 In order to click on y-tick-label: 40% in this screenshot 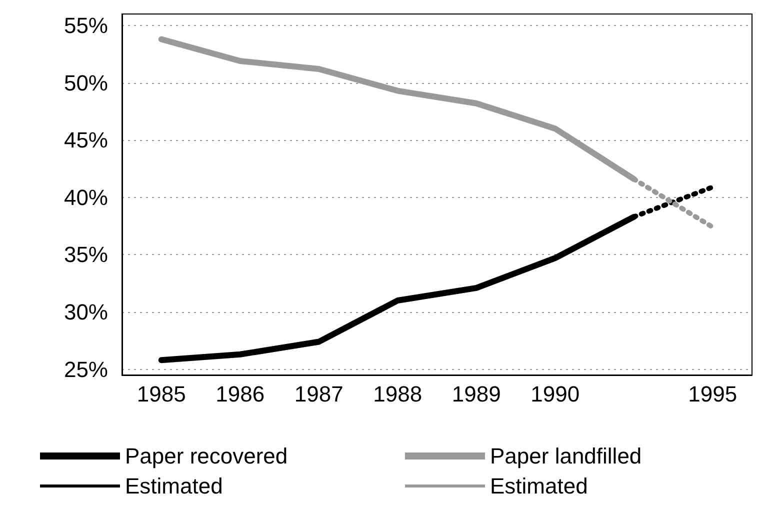, I will do `click(86, 197)`.